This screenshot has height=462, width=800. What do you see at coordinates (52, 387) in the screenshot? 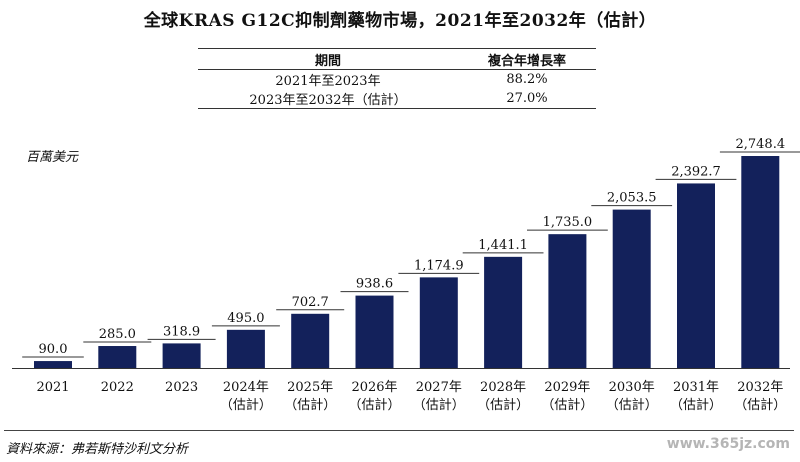
I see `x-tick-label: 2021` at bounding box center [52, 387].